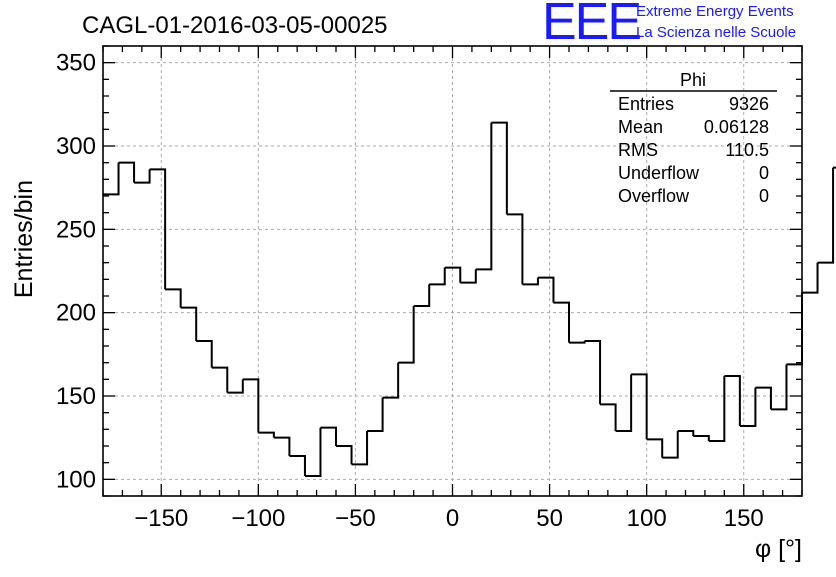 Image resolution: width=836 pixels, height=577 pixels. I want to click on x-tick-label: 0, so click(452, 518).